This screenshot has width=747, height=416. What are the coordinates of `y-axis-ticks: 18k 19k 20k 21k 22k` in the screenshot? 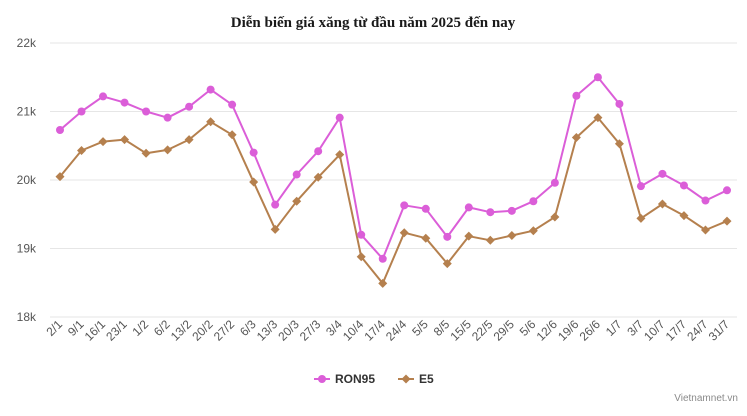 It's located at (27, 180).